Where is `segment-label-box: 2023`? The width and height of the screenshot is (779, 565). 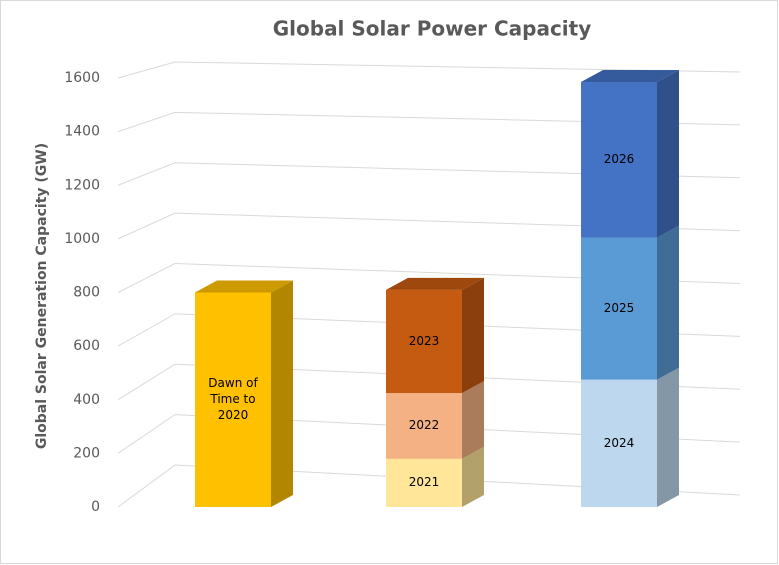
segment-label-box: 2023 is located at coordinates (424, 340).